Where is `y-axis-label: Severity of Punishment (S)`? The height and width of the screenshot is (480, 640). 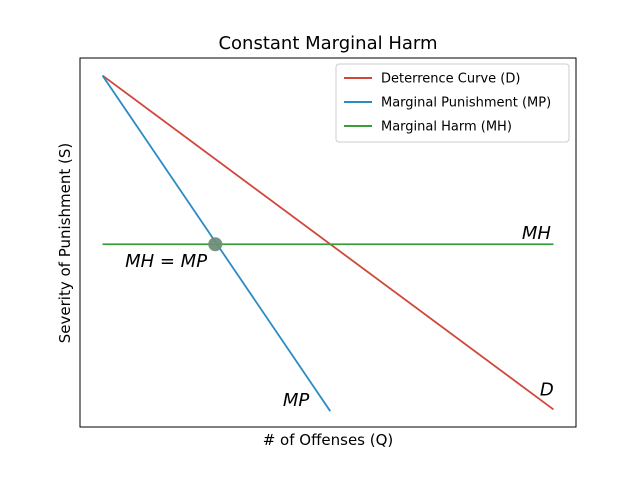 y-axis-label: Severity of Punishment (S) is located at coordinates (65, 243).